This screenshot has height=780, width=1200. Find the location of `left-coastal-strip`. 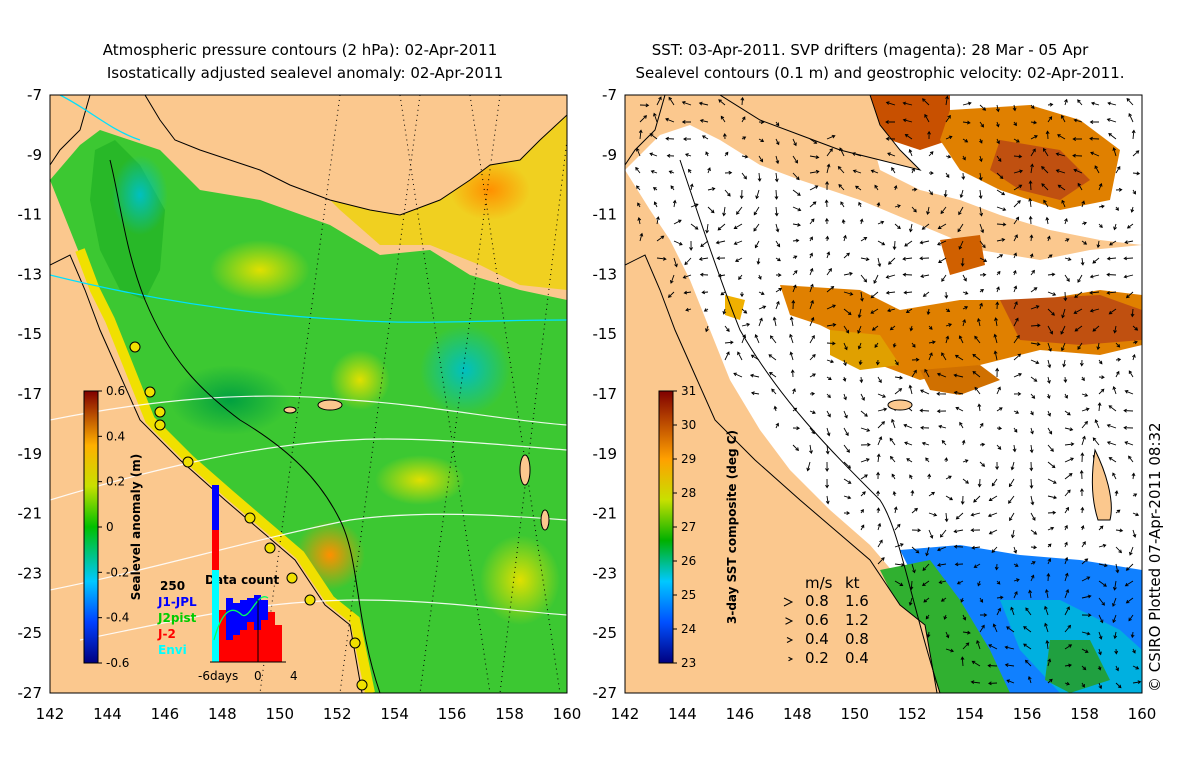

left-coastal-strip is located at coordinates (225, 470).